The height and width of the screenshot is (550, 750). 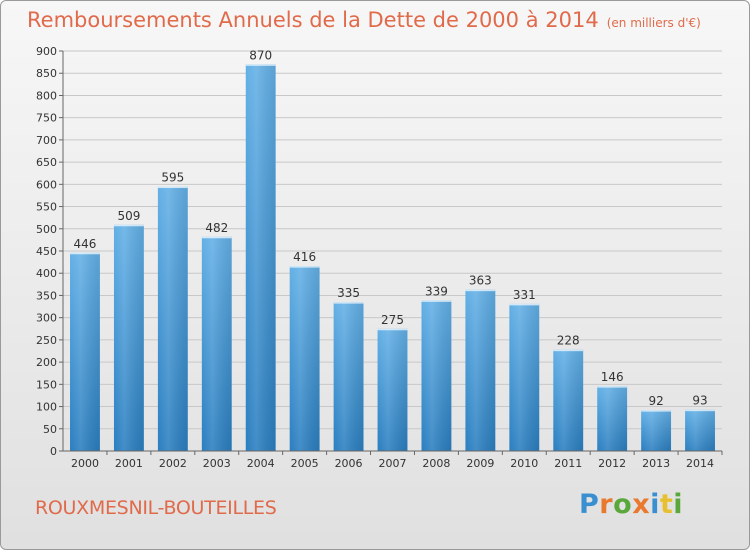 What do you see at coordinates (217, 463) in the screenshot?
I see `x-tick-label: 2003` at bounding box center [217, 463].